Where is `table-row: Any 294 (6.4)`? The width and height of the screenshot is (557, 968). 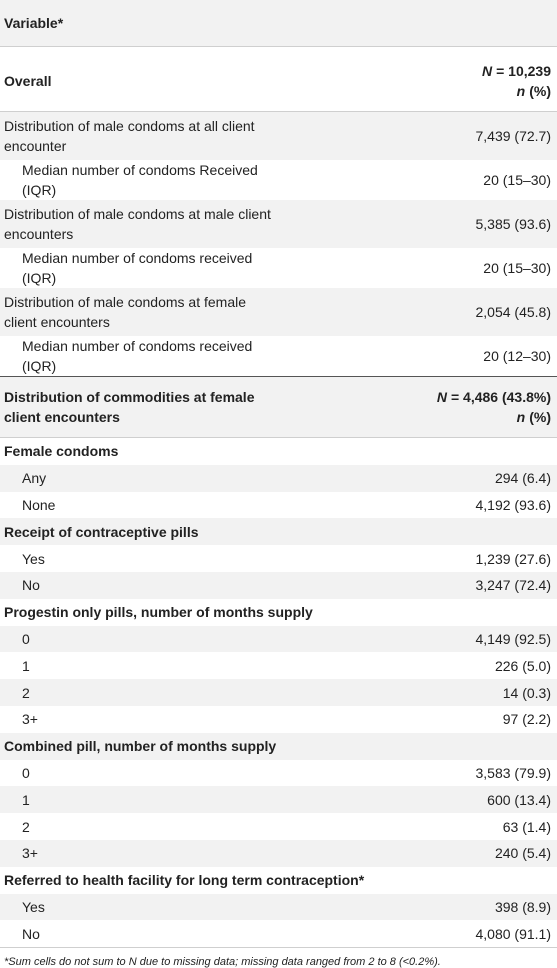
table-row: Any 294 (6.4) is located at coordinates (278, 478).